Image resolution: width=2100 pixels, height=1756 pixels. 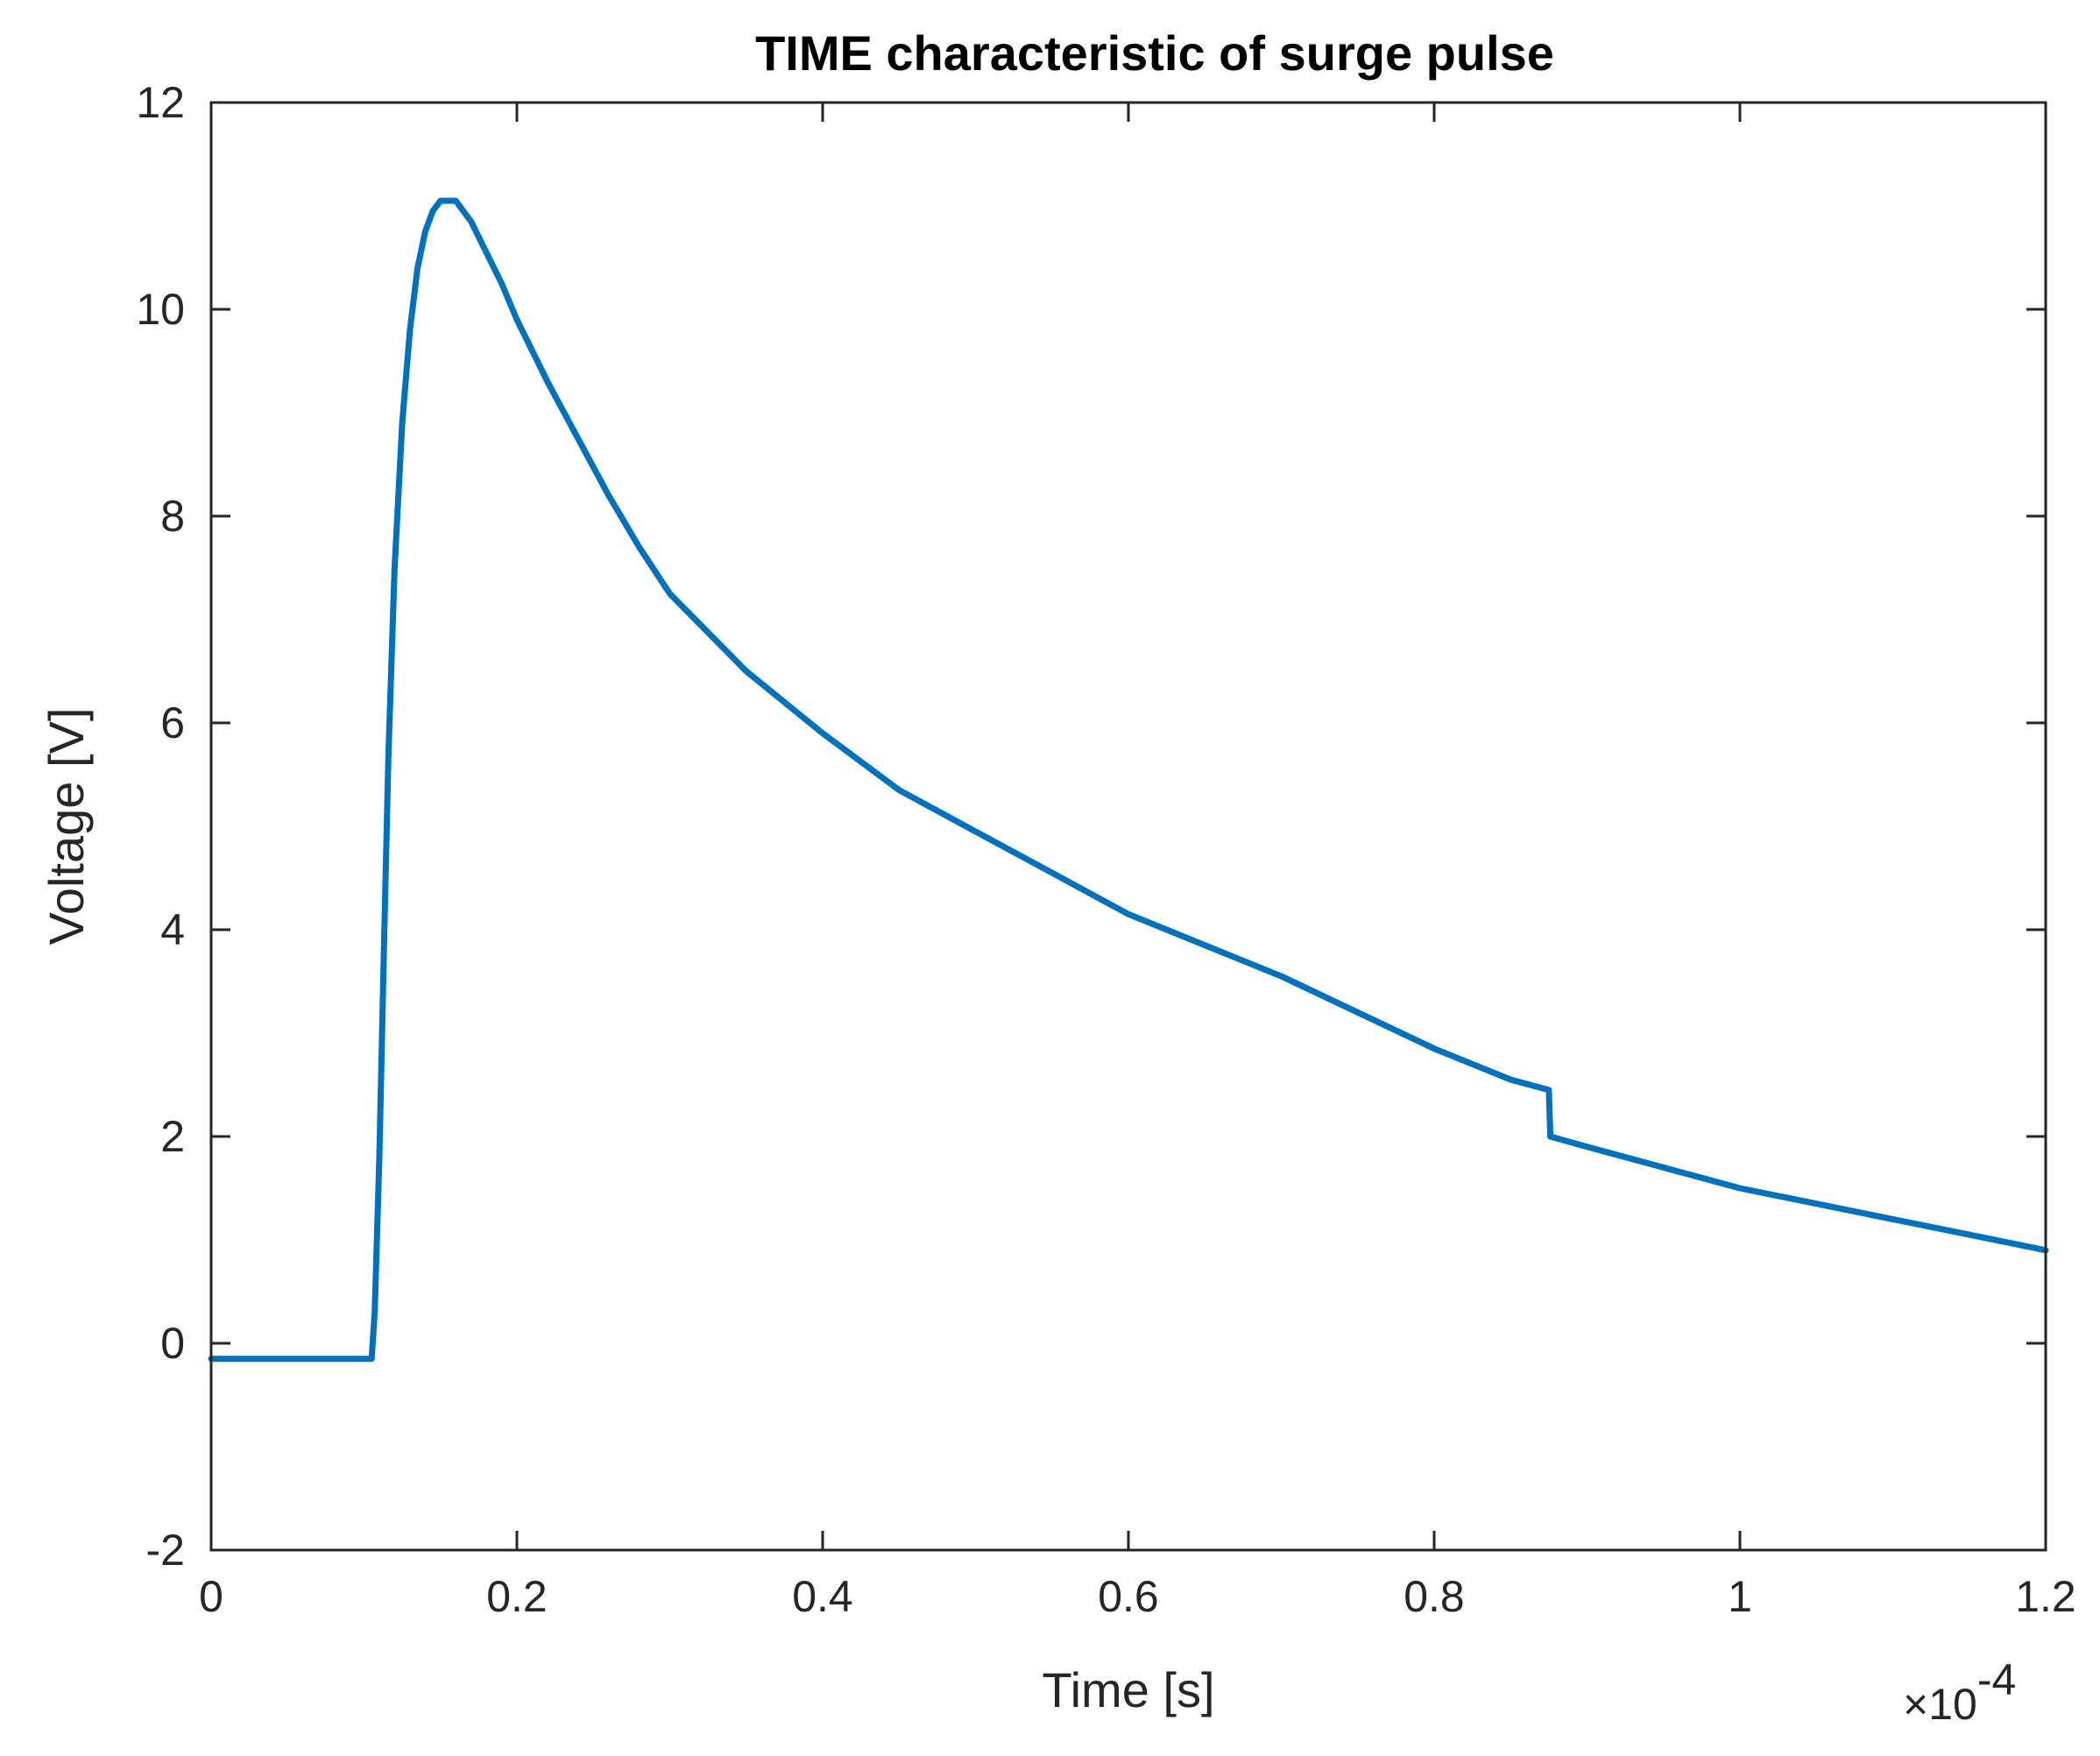 What do you see at coordinates (1154, 53) in the screenshot?
I see `chart-title: TIME characteristic of surge pulse` at bounding box center [1154, 53].